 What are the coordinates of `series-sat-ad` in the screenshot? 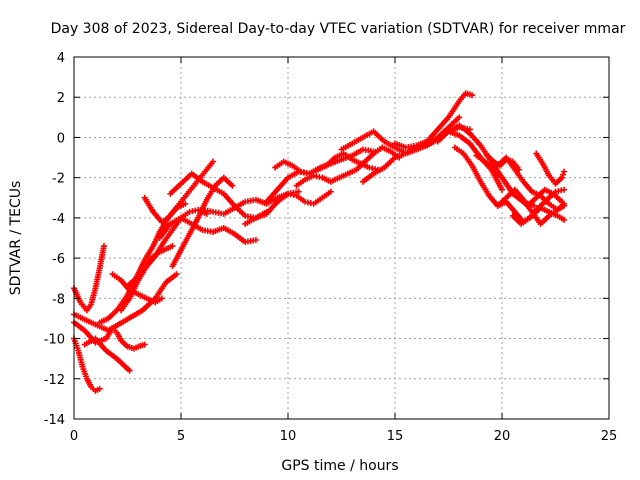 It's located at (538, 206).